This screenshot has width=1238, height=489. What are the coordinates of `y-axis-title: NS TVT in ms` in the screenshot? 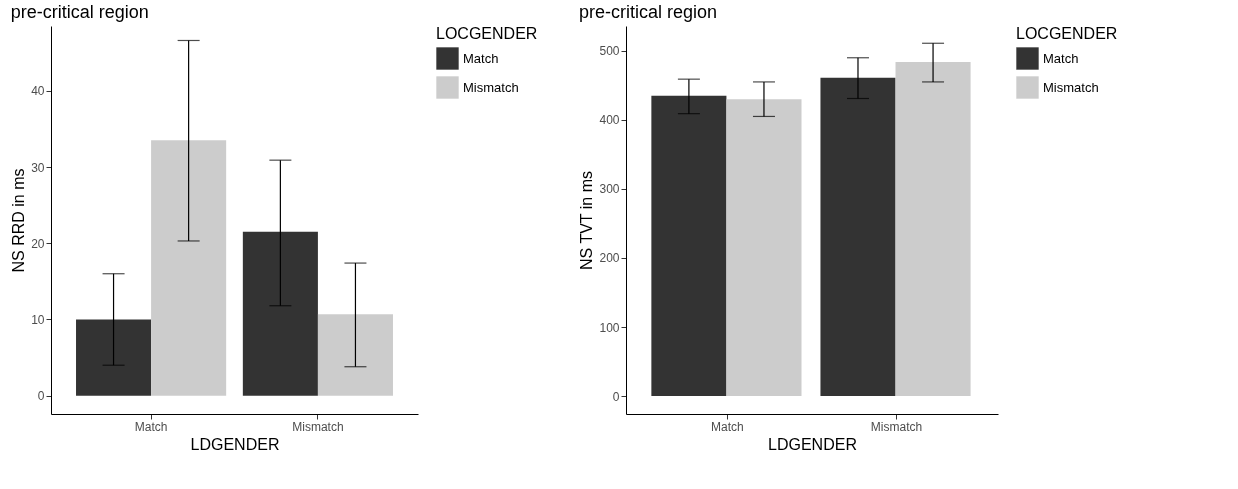 It's located at (587, 220).